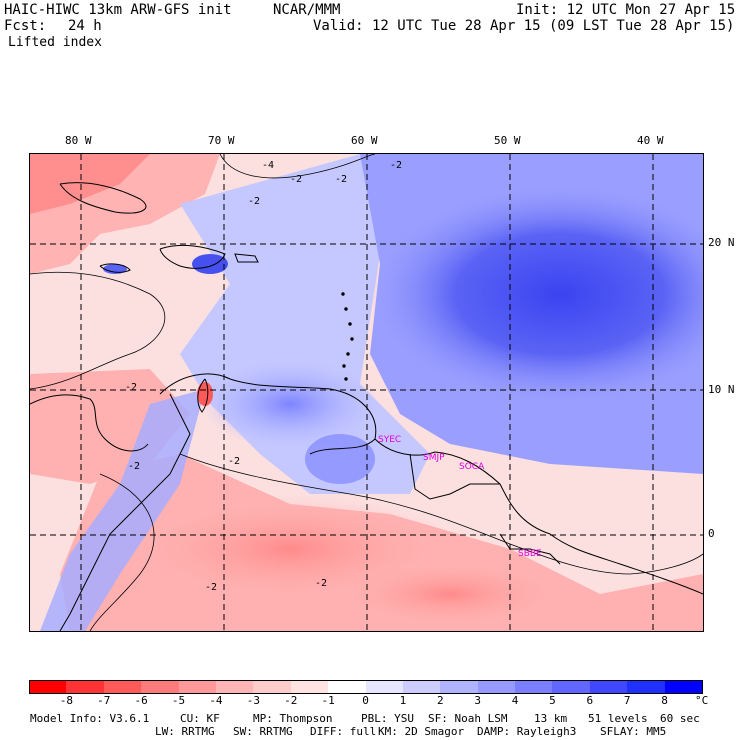 The width and height of the screenshot is (740, 740). Describe the element at coordinates (115, 269) in the screenshot. I see `blue-spot-jamaica` at that location.